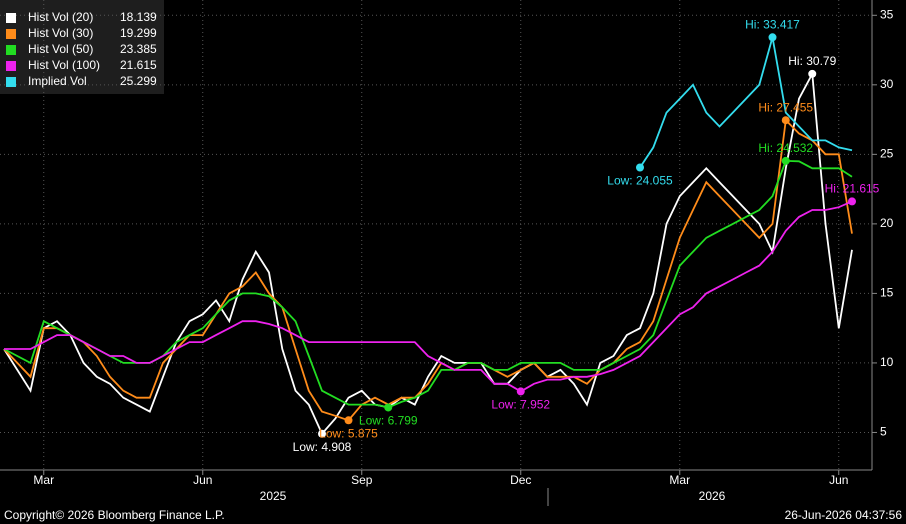 This screenshot has width=906, height=524. Describe the element at coordinates (887, 362) in the screenshot. I see `y-tick-label: 10` at that location.